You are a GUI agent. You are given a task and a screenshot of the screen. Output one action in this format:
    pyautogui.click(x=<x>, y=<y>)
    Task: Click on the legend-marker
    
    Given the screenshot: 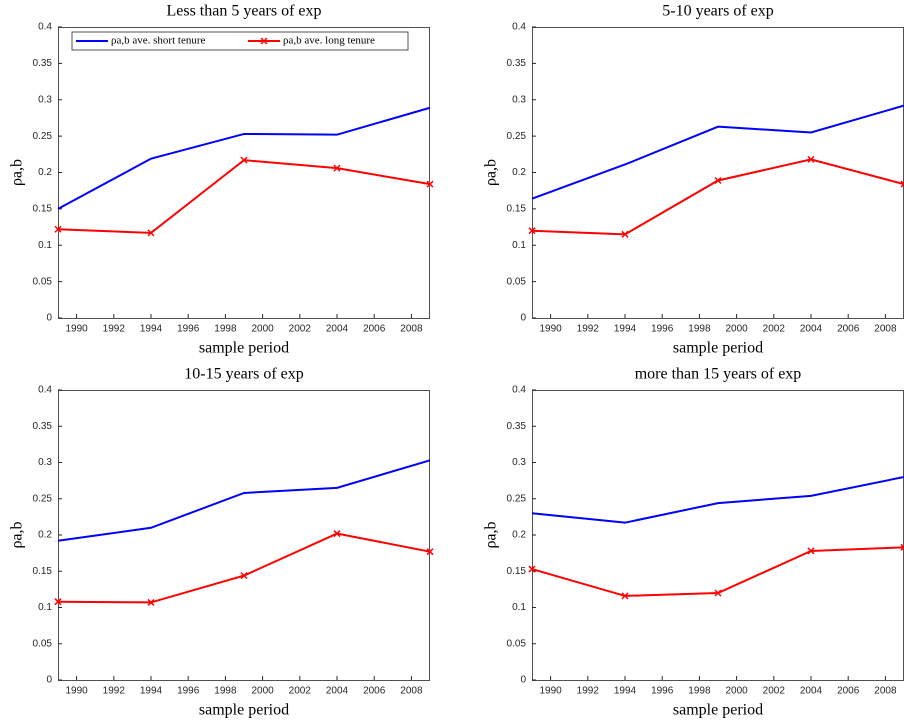 What is the action you would take?
    pyautogui.click(x=264, y=41)
    